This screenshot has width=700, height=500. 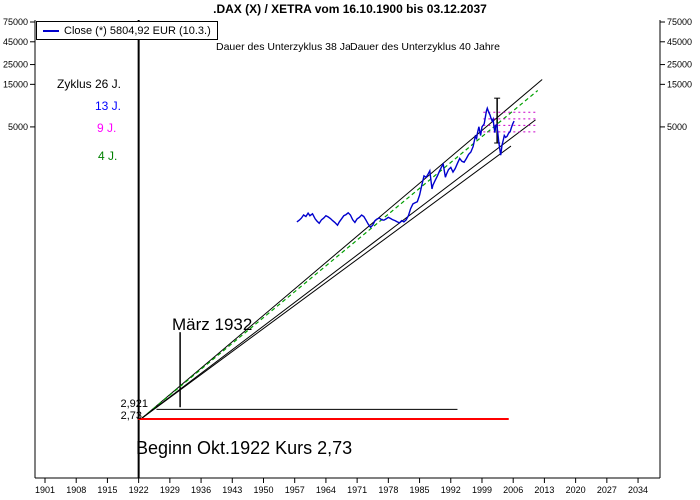 What do you see at coordinates (107, 128) in the screenshot?
I see `cycle-9-label: 9 J.` at bounding box center [107, 128].